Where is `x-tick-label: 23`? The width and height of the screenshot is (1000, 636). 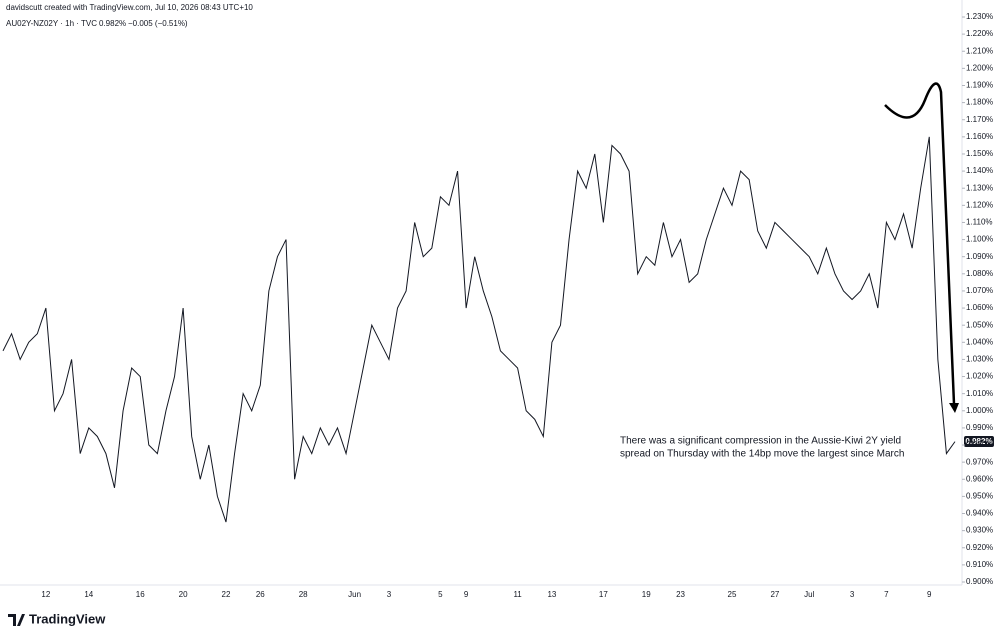
x-tick-label: 23 is located at coordinates (680, 594).